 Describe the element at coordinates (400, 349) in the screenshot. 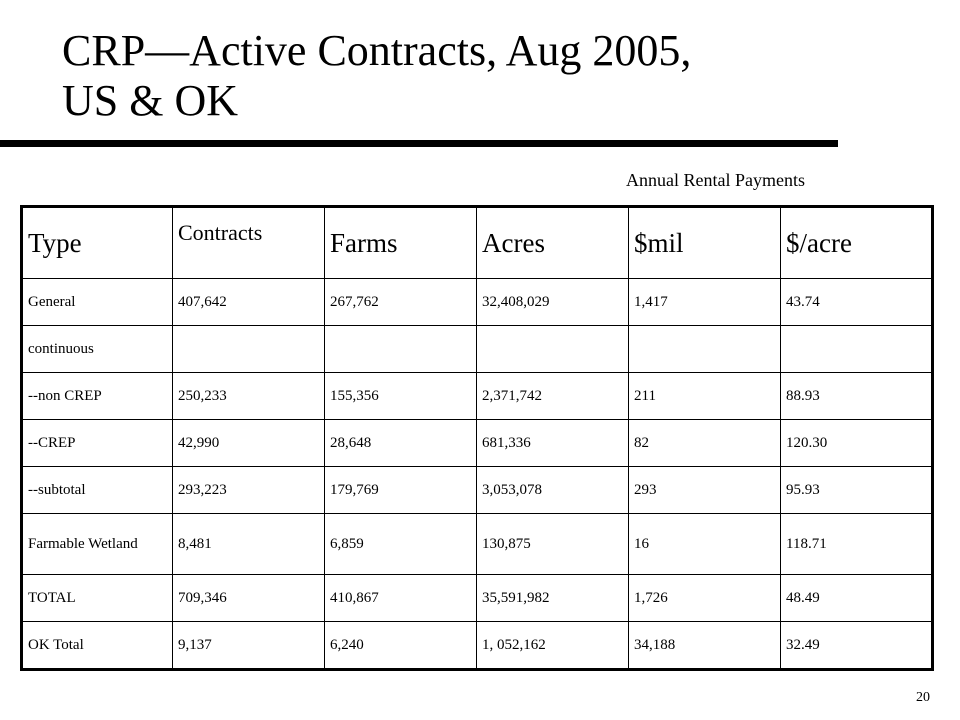

I see `cell-farms` at that location.